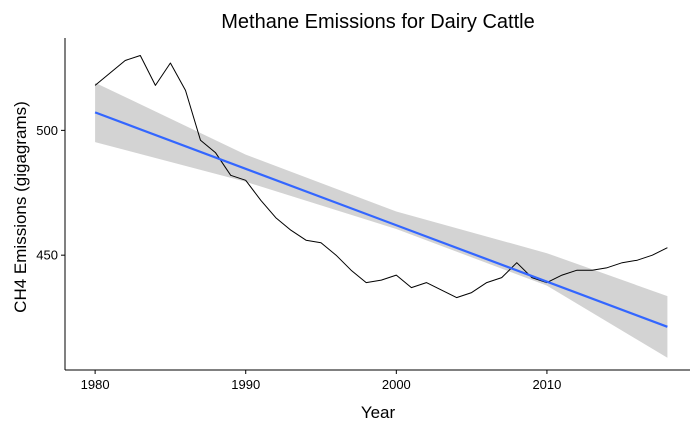  What do you see at coordinates (546, 384) in the screenshot?
I see `x-tick-label: 2010` at bounding box center [546, 384].